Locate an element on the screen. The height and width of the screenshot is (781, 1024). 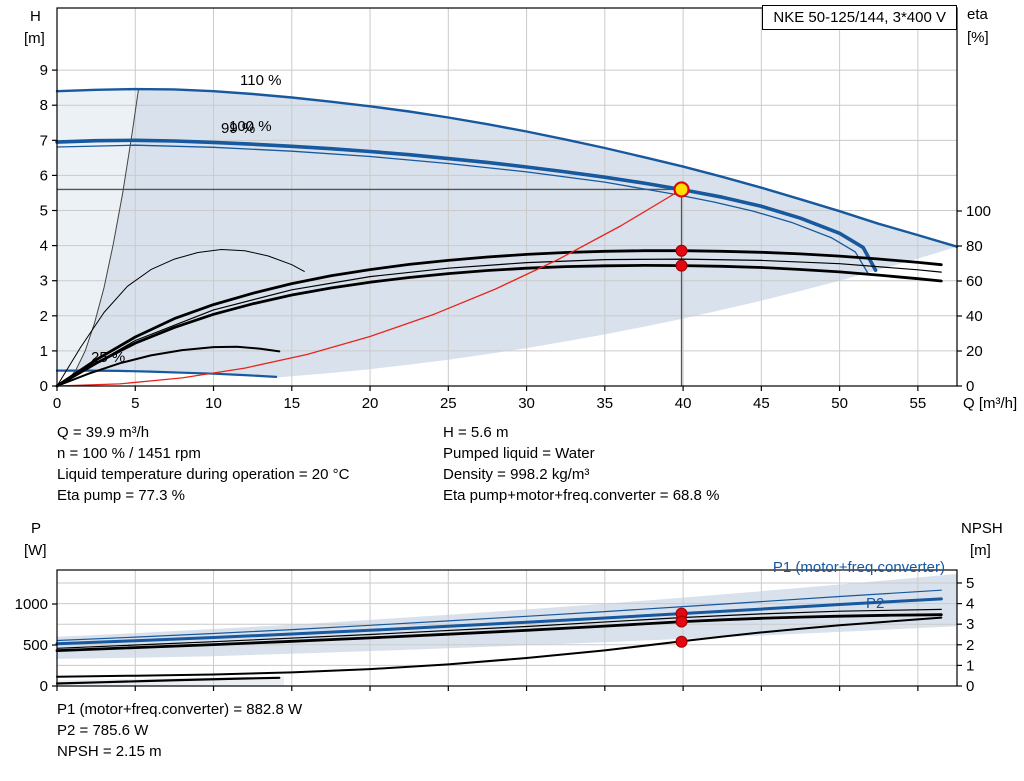
right-axis-tick-label: 4 is located at coordinates (970, 604).